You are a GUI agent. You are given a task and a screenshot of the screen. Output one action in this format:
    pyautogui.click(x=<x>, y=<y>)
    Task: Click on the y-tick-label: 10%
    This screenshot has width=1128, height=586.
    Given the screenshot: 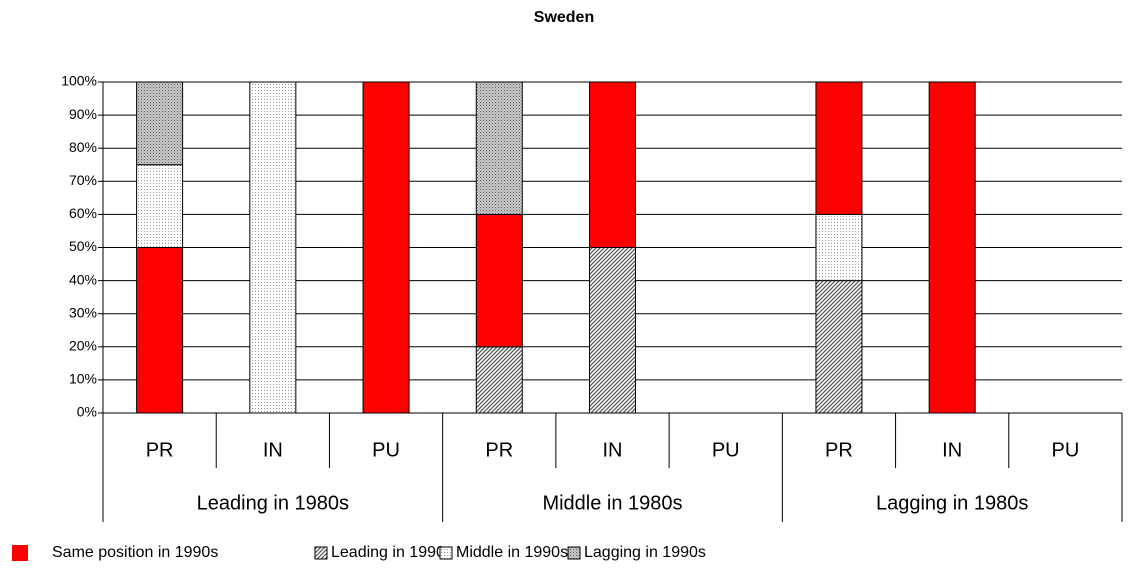 What is the action you would take?
    pyautogui.click(x=83, y=379)
    